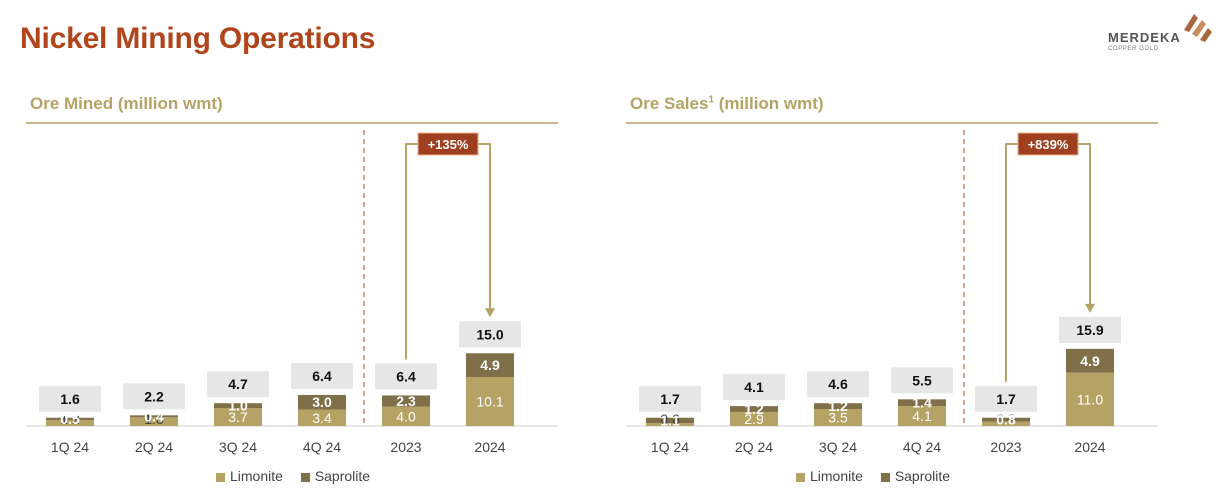  What do you see at coordinates (669, 103) in the screenshot?
I see `ore-sales-title-main: Ore Sales` at bounding box center [669, 103].